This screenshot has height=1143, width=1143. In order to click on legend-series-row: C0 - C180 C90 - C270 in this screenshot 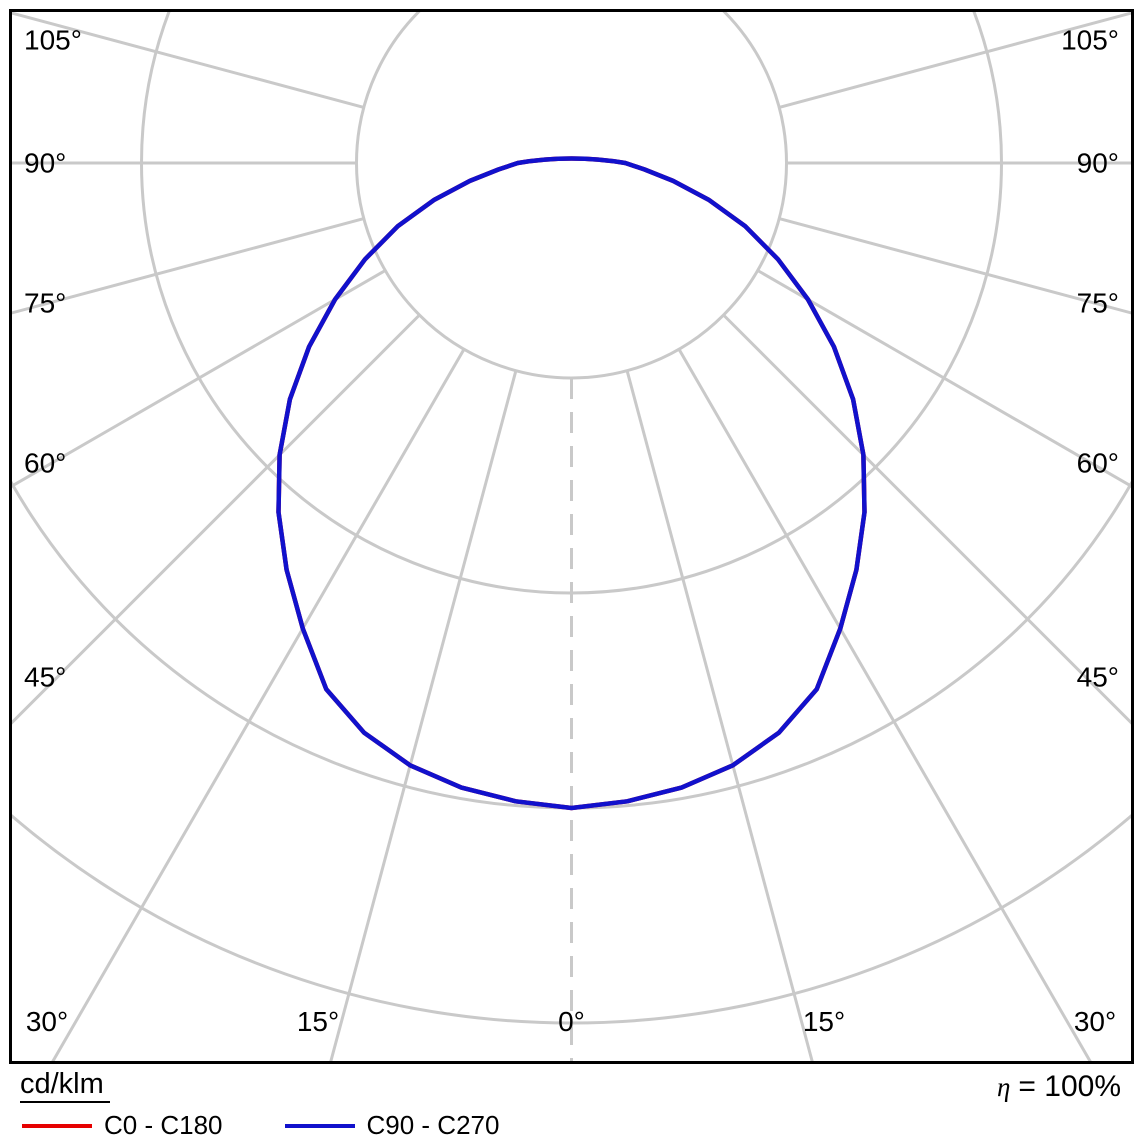, I will do `click(260, 1125)`.